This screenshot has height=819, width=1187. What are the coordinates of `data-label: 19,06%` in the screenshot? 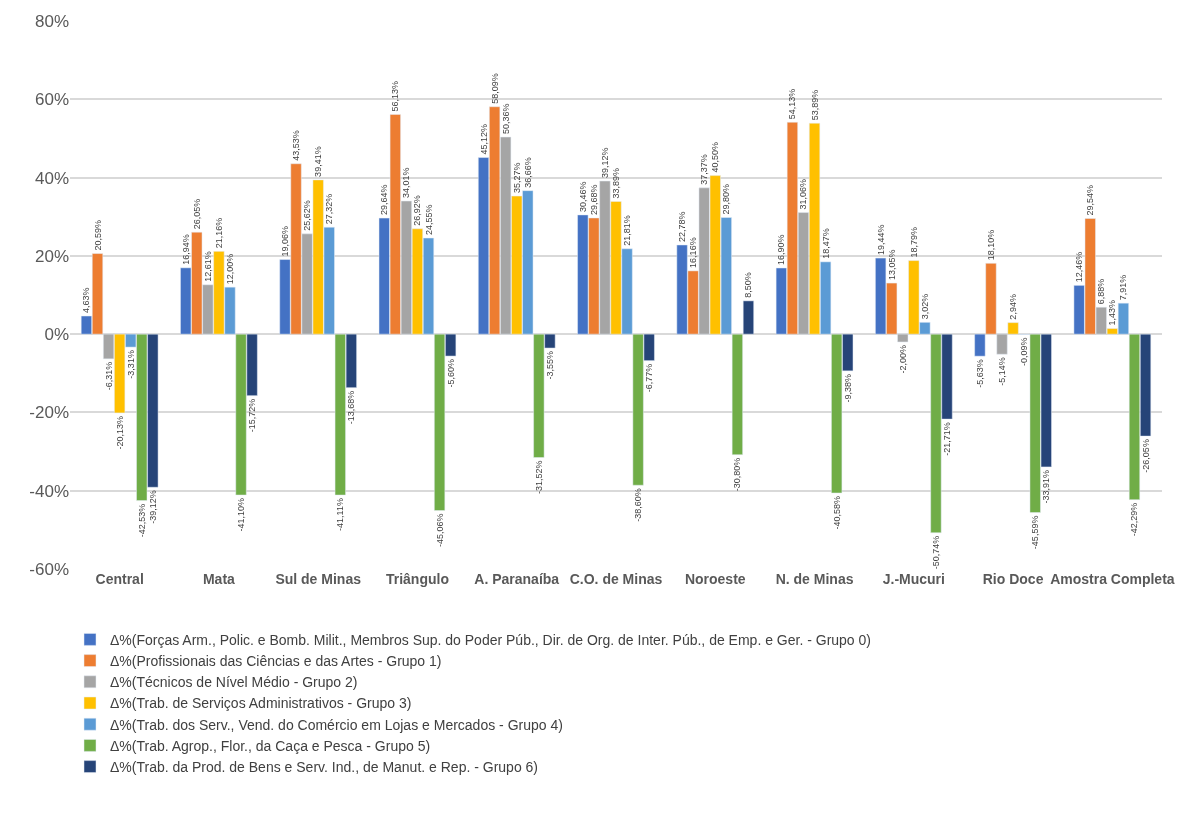 It's located at (284, 241).